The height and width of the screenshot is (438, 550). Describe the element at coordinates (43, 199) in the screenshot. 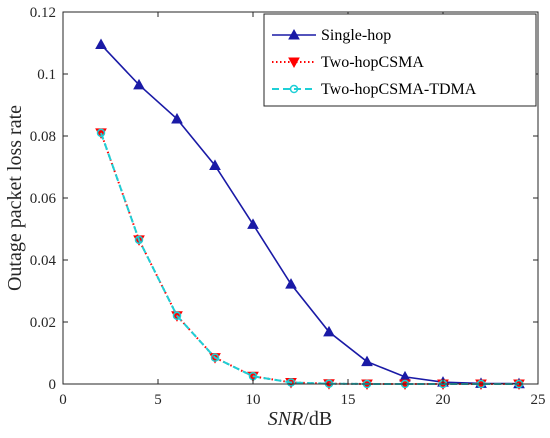

I see `y-tick-label: 0.06` at that location.